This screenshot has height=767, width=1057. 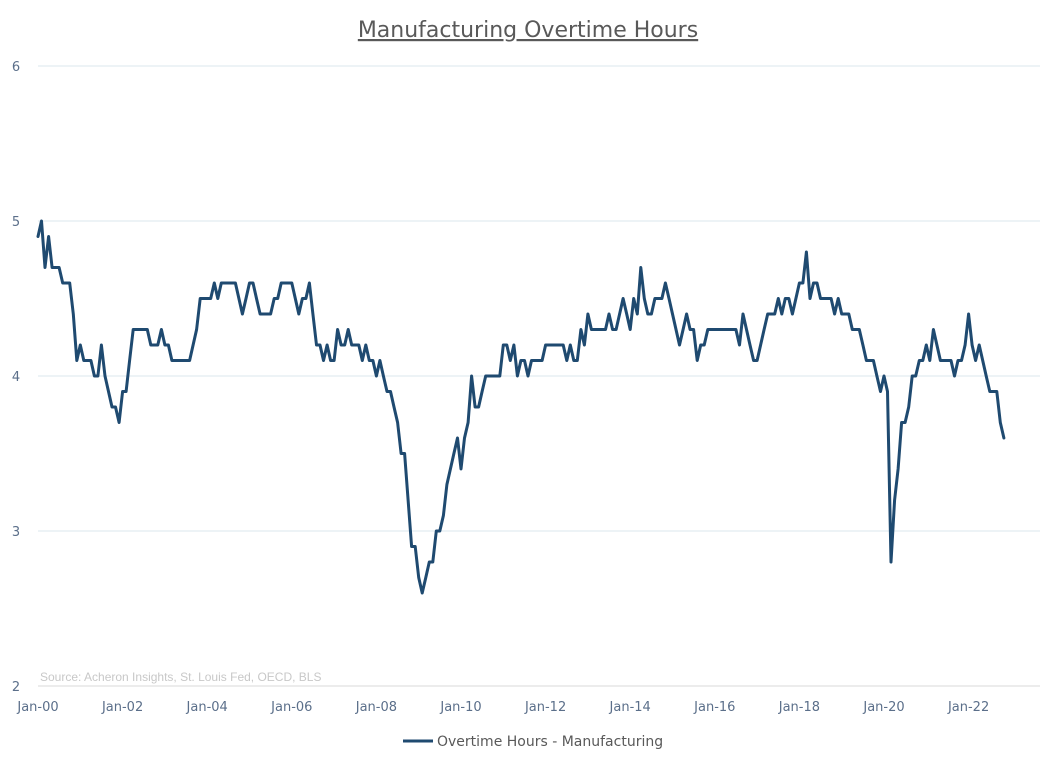 I want to click on x-tick-label: Jan-12, so click(x=545, y=707).